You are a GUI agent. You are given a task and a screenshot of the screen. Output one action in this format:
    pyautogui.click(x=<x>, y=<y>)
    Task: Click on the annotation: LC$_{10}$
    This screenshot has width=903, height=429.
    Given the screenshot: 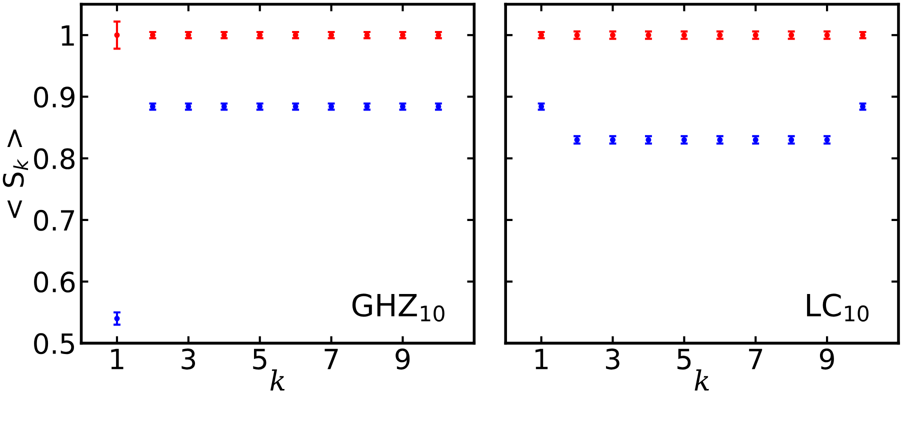 What is the action you would take?
    pyautogui.click(x=838, y=308)
    